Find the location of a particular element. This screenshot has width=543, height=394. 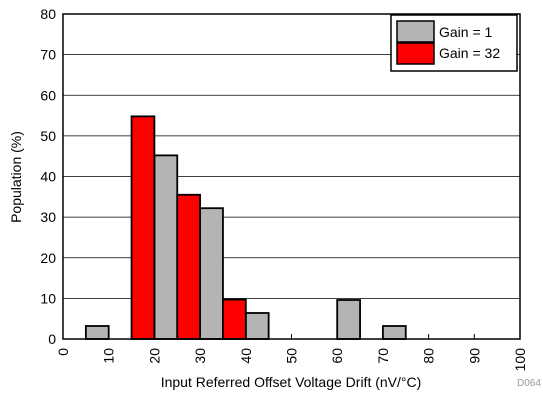

y-tick-label: 10 is located at coordinates (48, 298).